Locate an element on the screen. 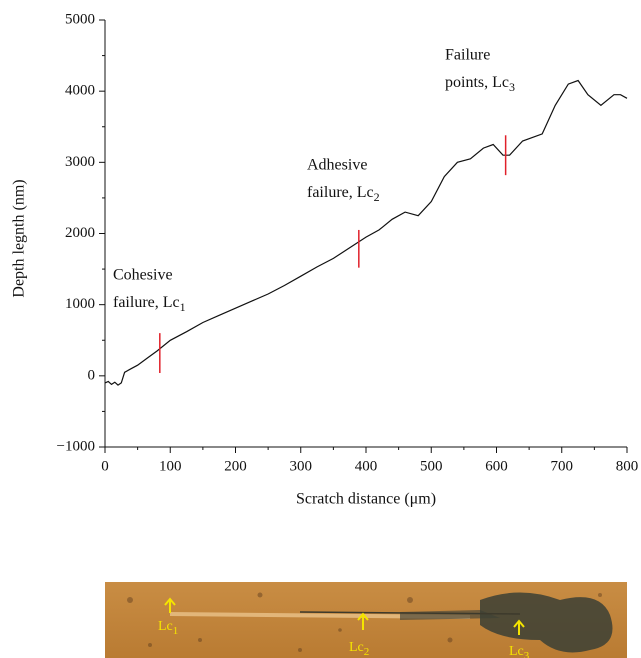 Image resolution: width=641 pixels, height=658 pixels. image-label: Lc3 is located at coordinates (519, 651).